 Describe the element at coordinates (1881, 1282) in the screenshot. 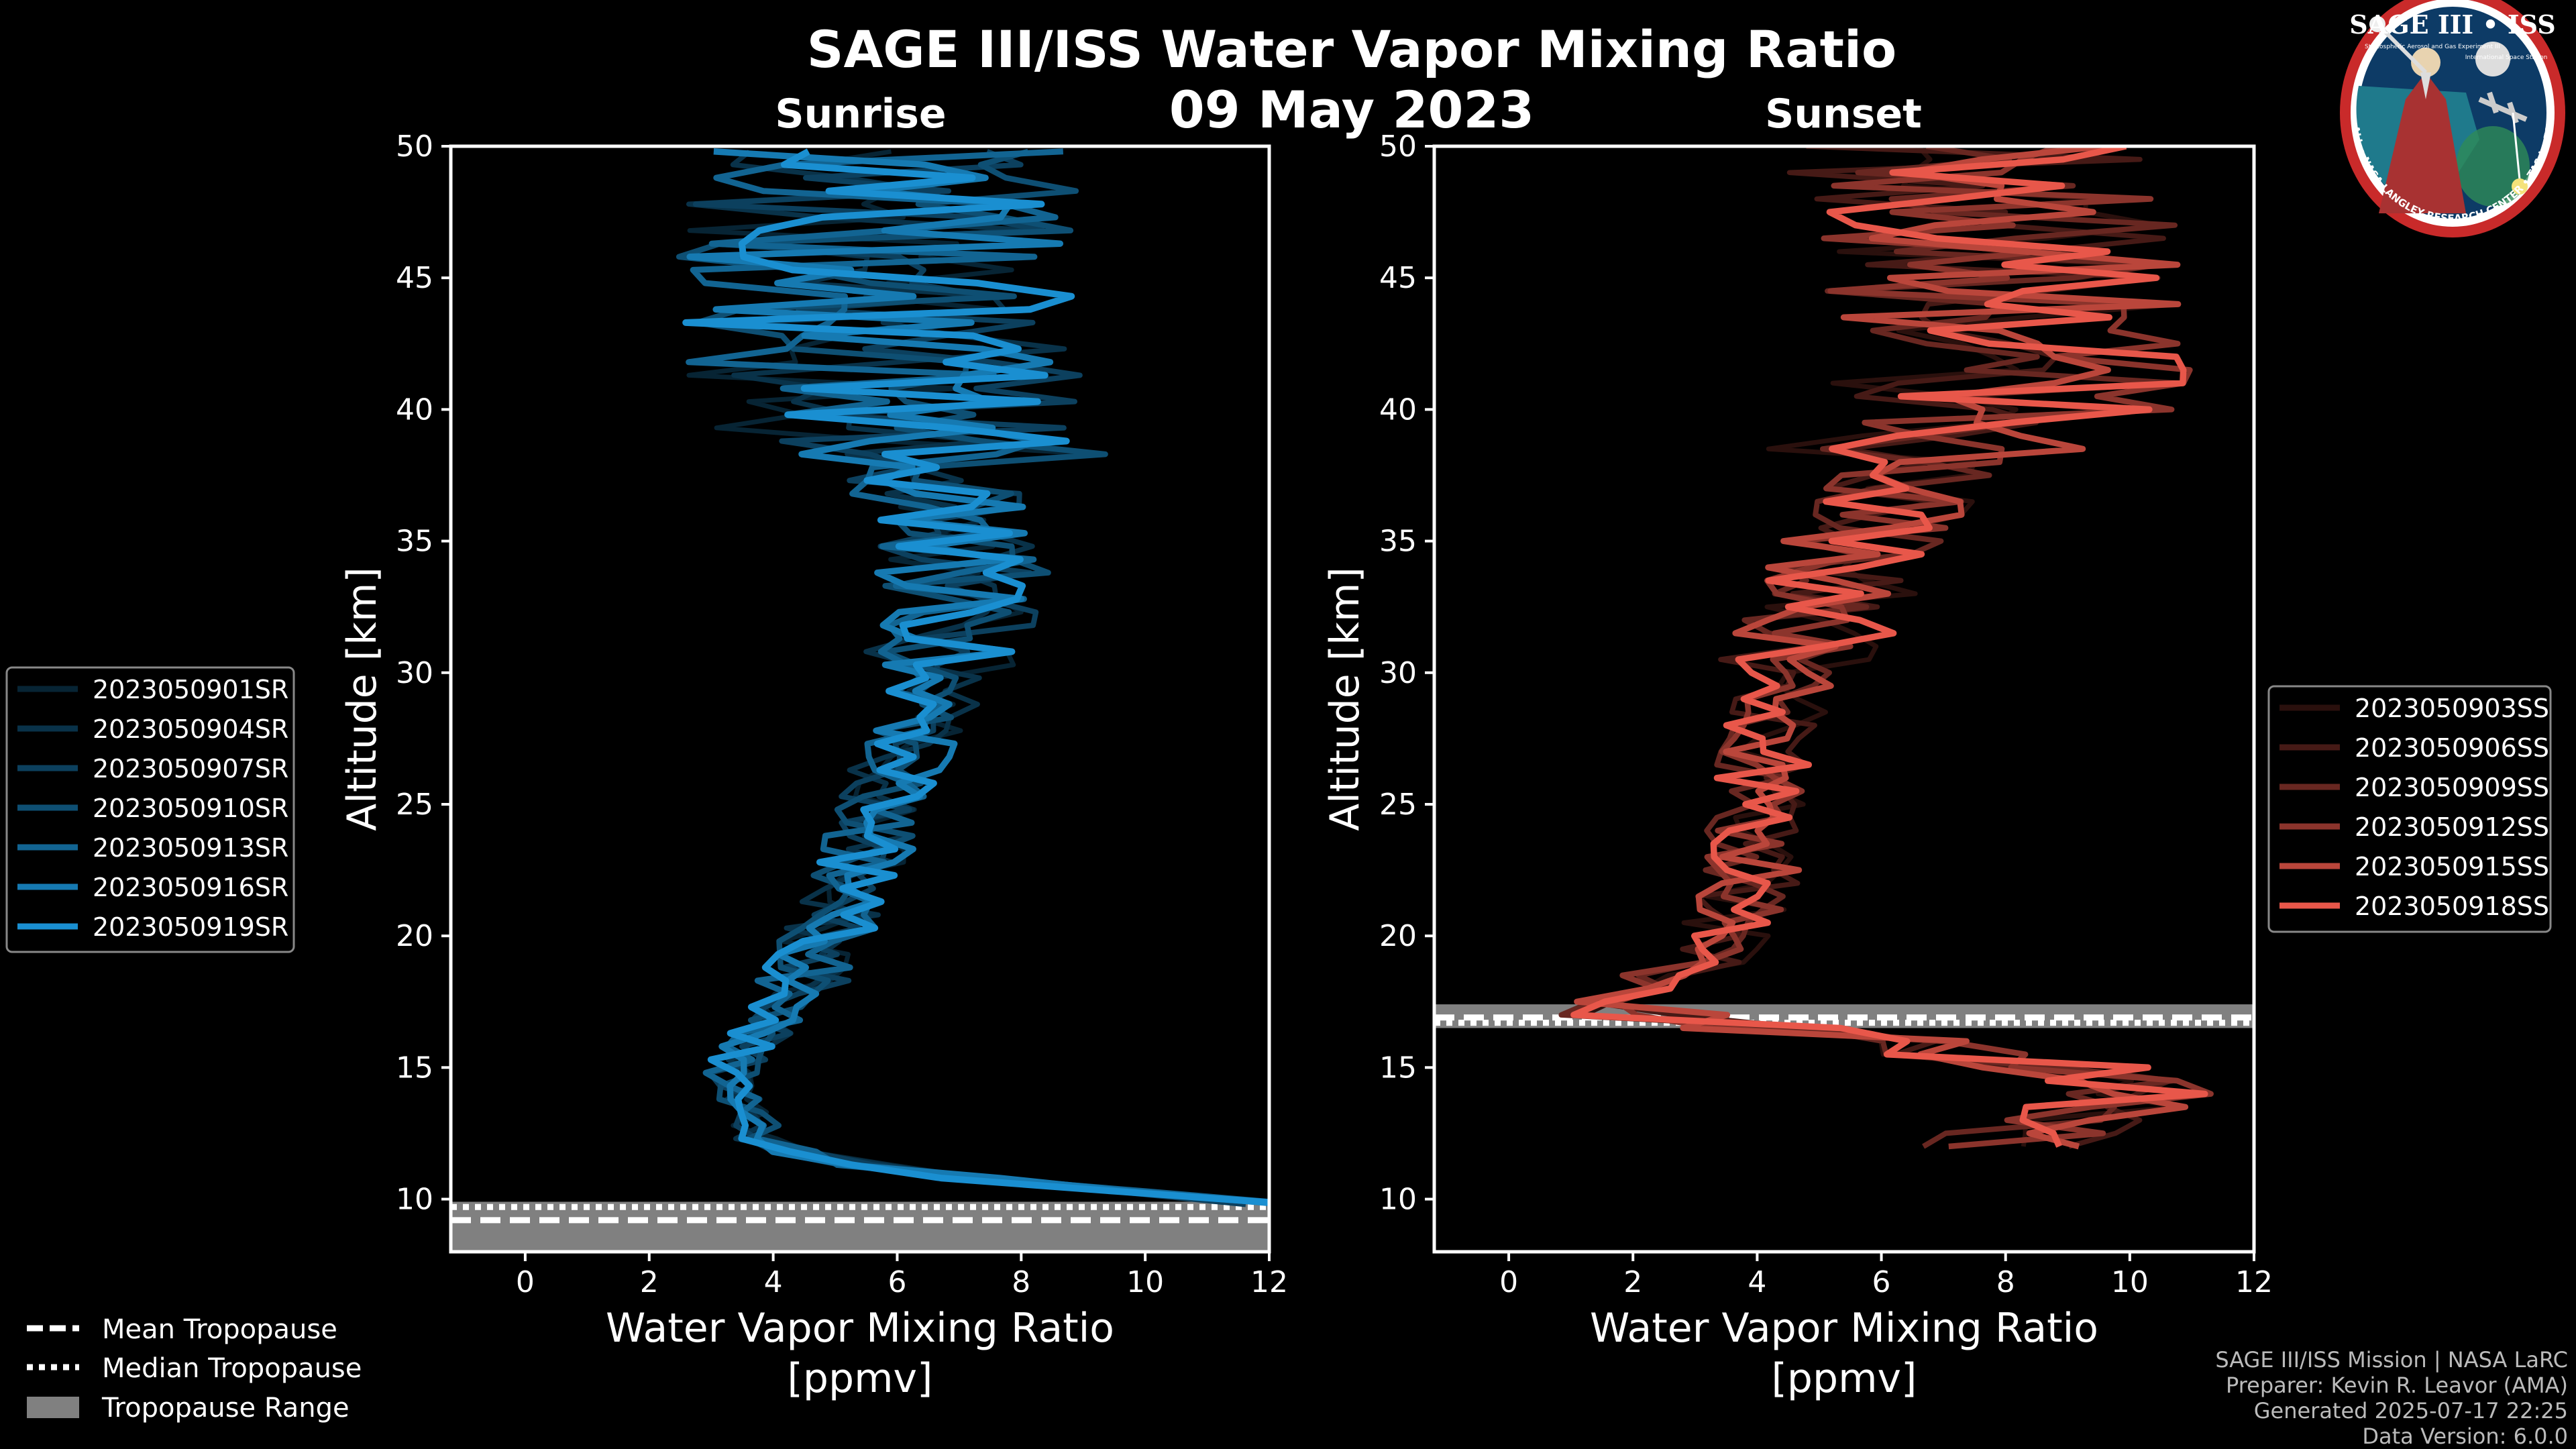

I see `sunset-xtick-label: 6` at that location.